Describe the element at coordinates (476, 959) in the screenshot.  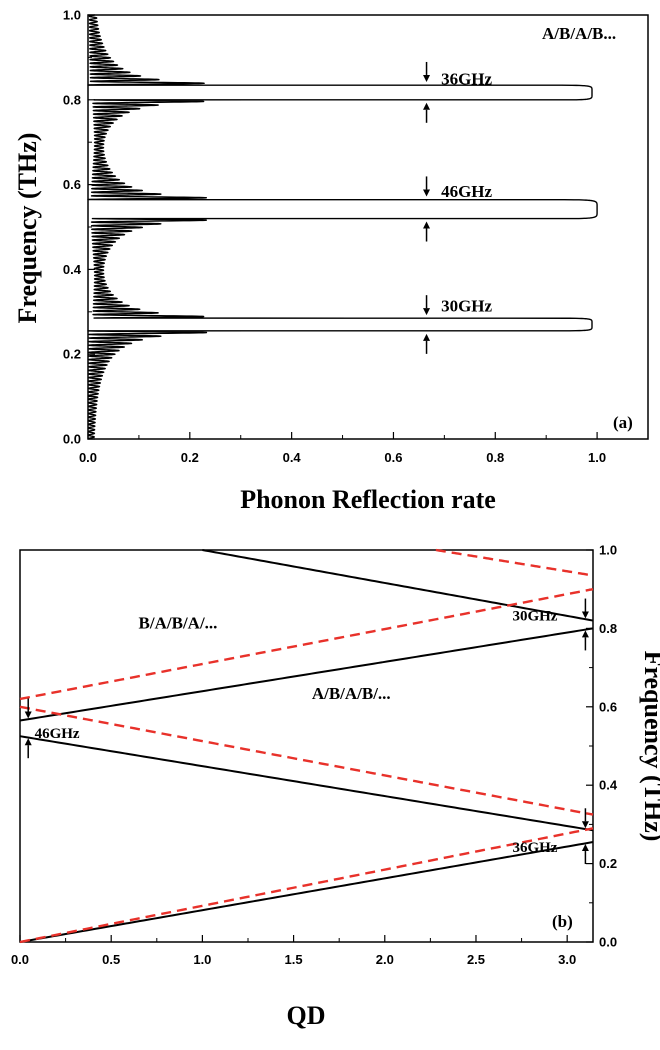
I see `panel-b-x-tick-label: 2.5` at that location.